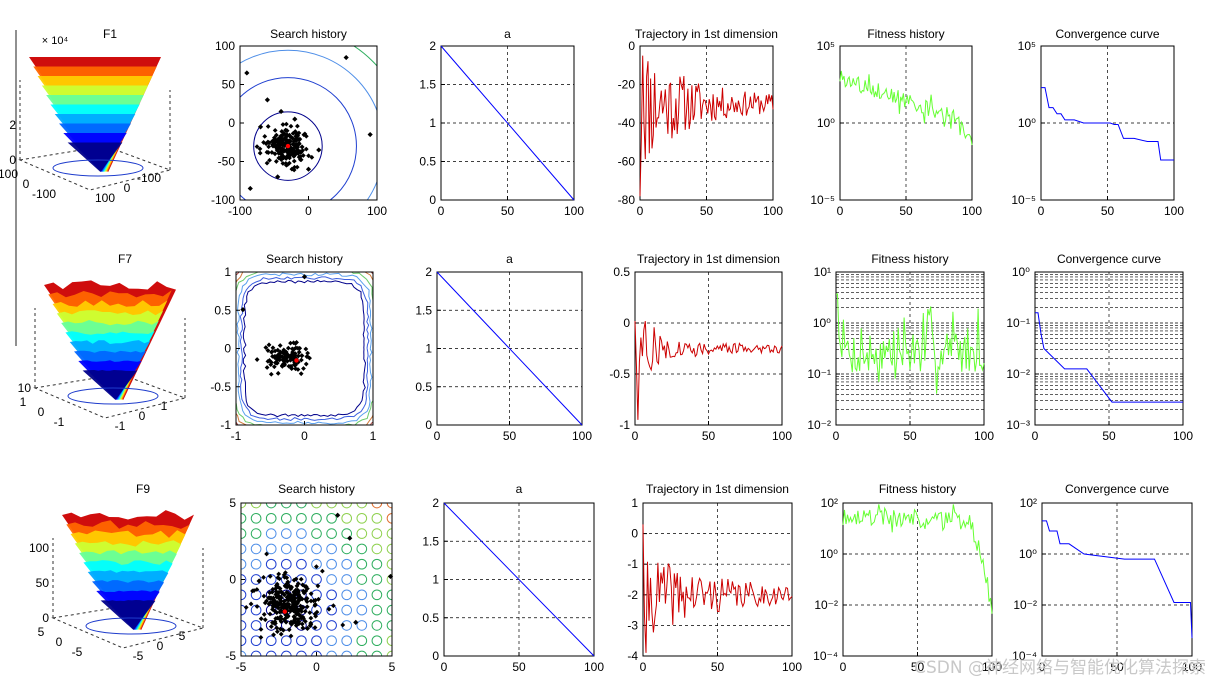 The image size is (1220, 684). I want to click on fitness-history-panel: Fitness history 0 50 100 10⁻⁵ 10⁰ 10⁵, so click(896, 122).